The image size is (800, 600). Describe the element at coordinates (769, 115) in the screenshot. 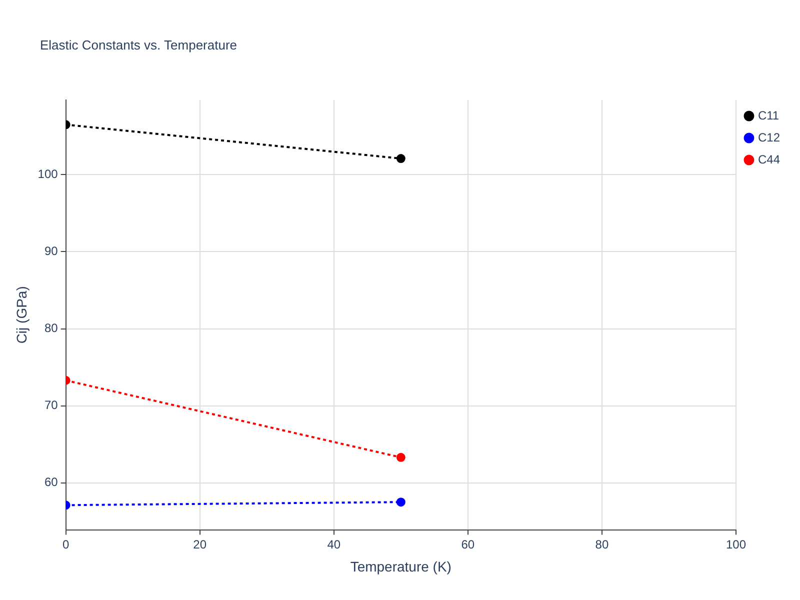

I see `legend-label: C11` at that location.